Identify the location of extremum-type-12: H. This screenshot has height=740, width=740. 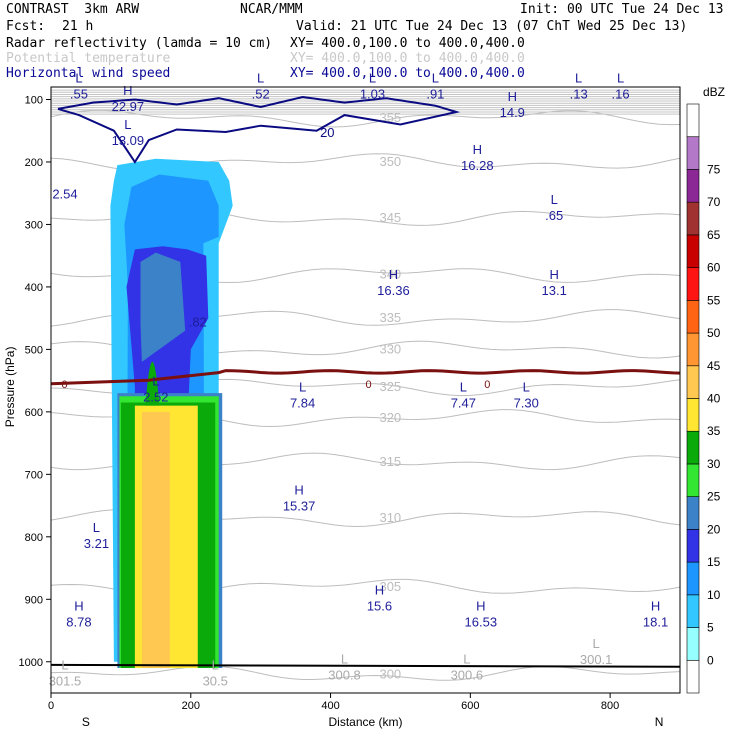
(393, 274).